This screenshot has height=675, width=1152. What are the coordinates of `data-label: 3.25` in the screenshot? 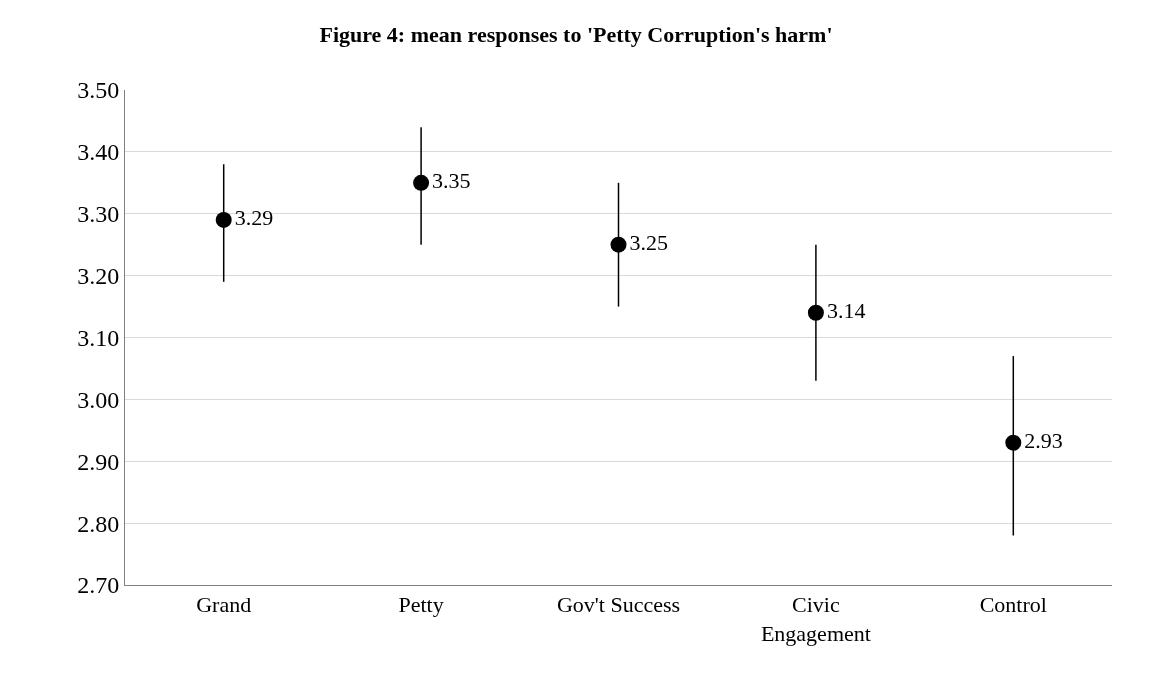 It's located at (648, 243).